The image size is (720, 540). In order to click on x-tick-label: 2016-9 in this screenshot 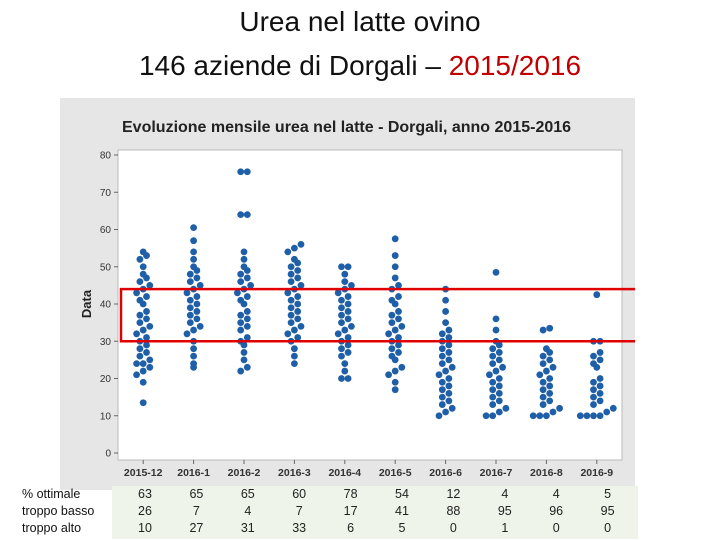, I will do `click(596, 473)`.